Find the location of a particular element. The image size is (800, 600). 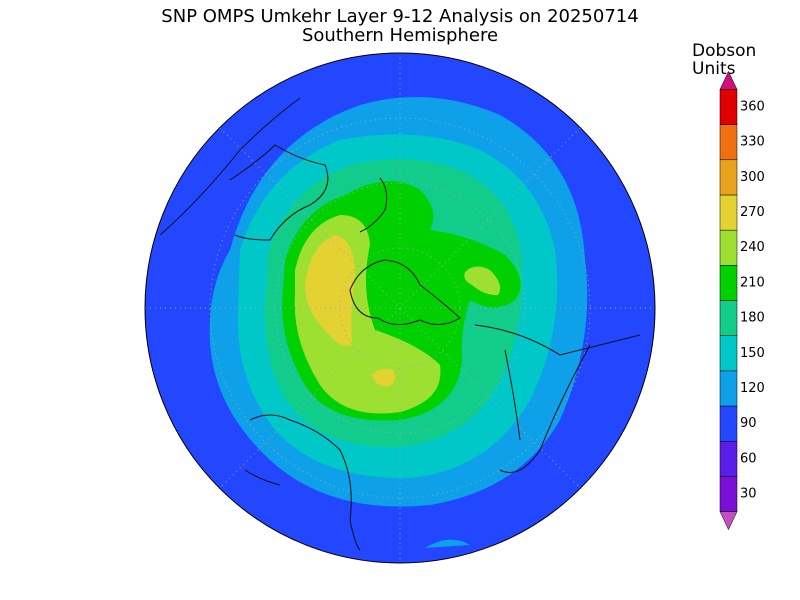

colorbar-tick-label: 120 is located at coordinates (752, 388).